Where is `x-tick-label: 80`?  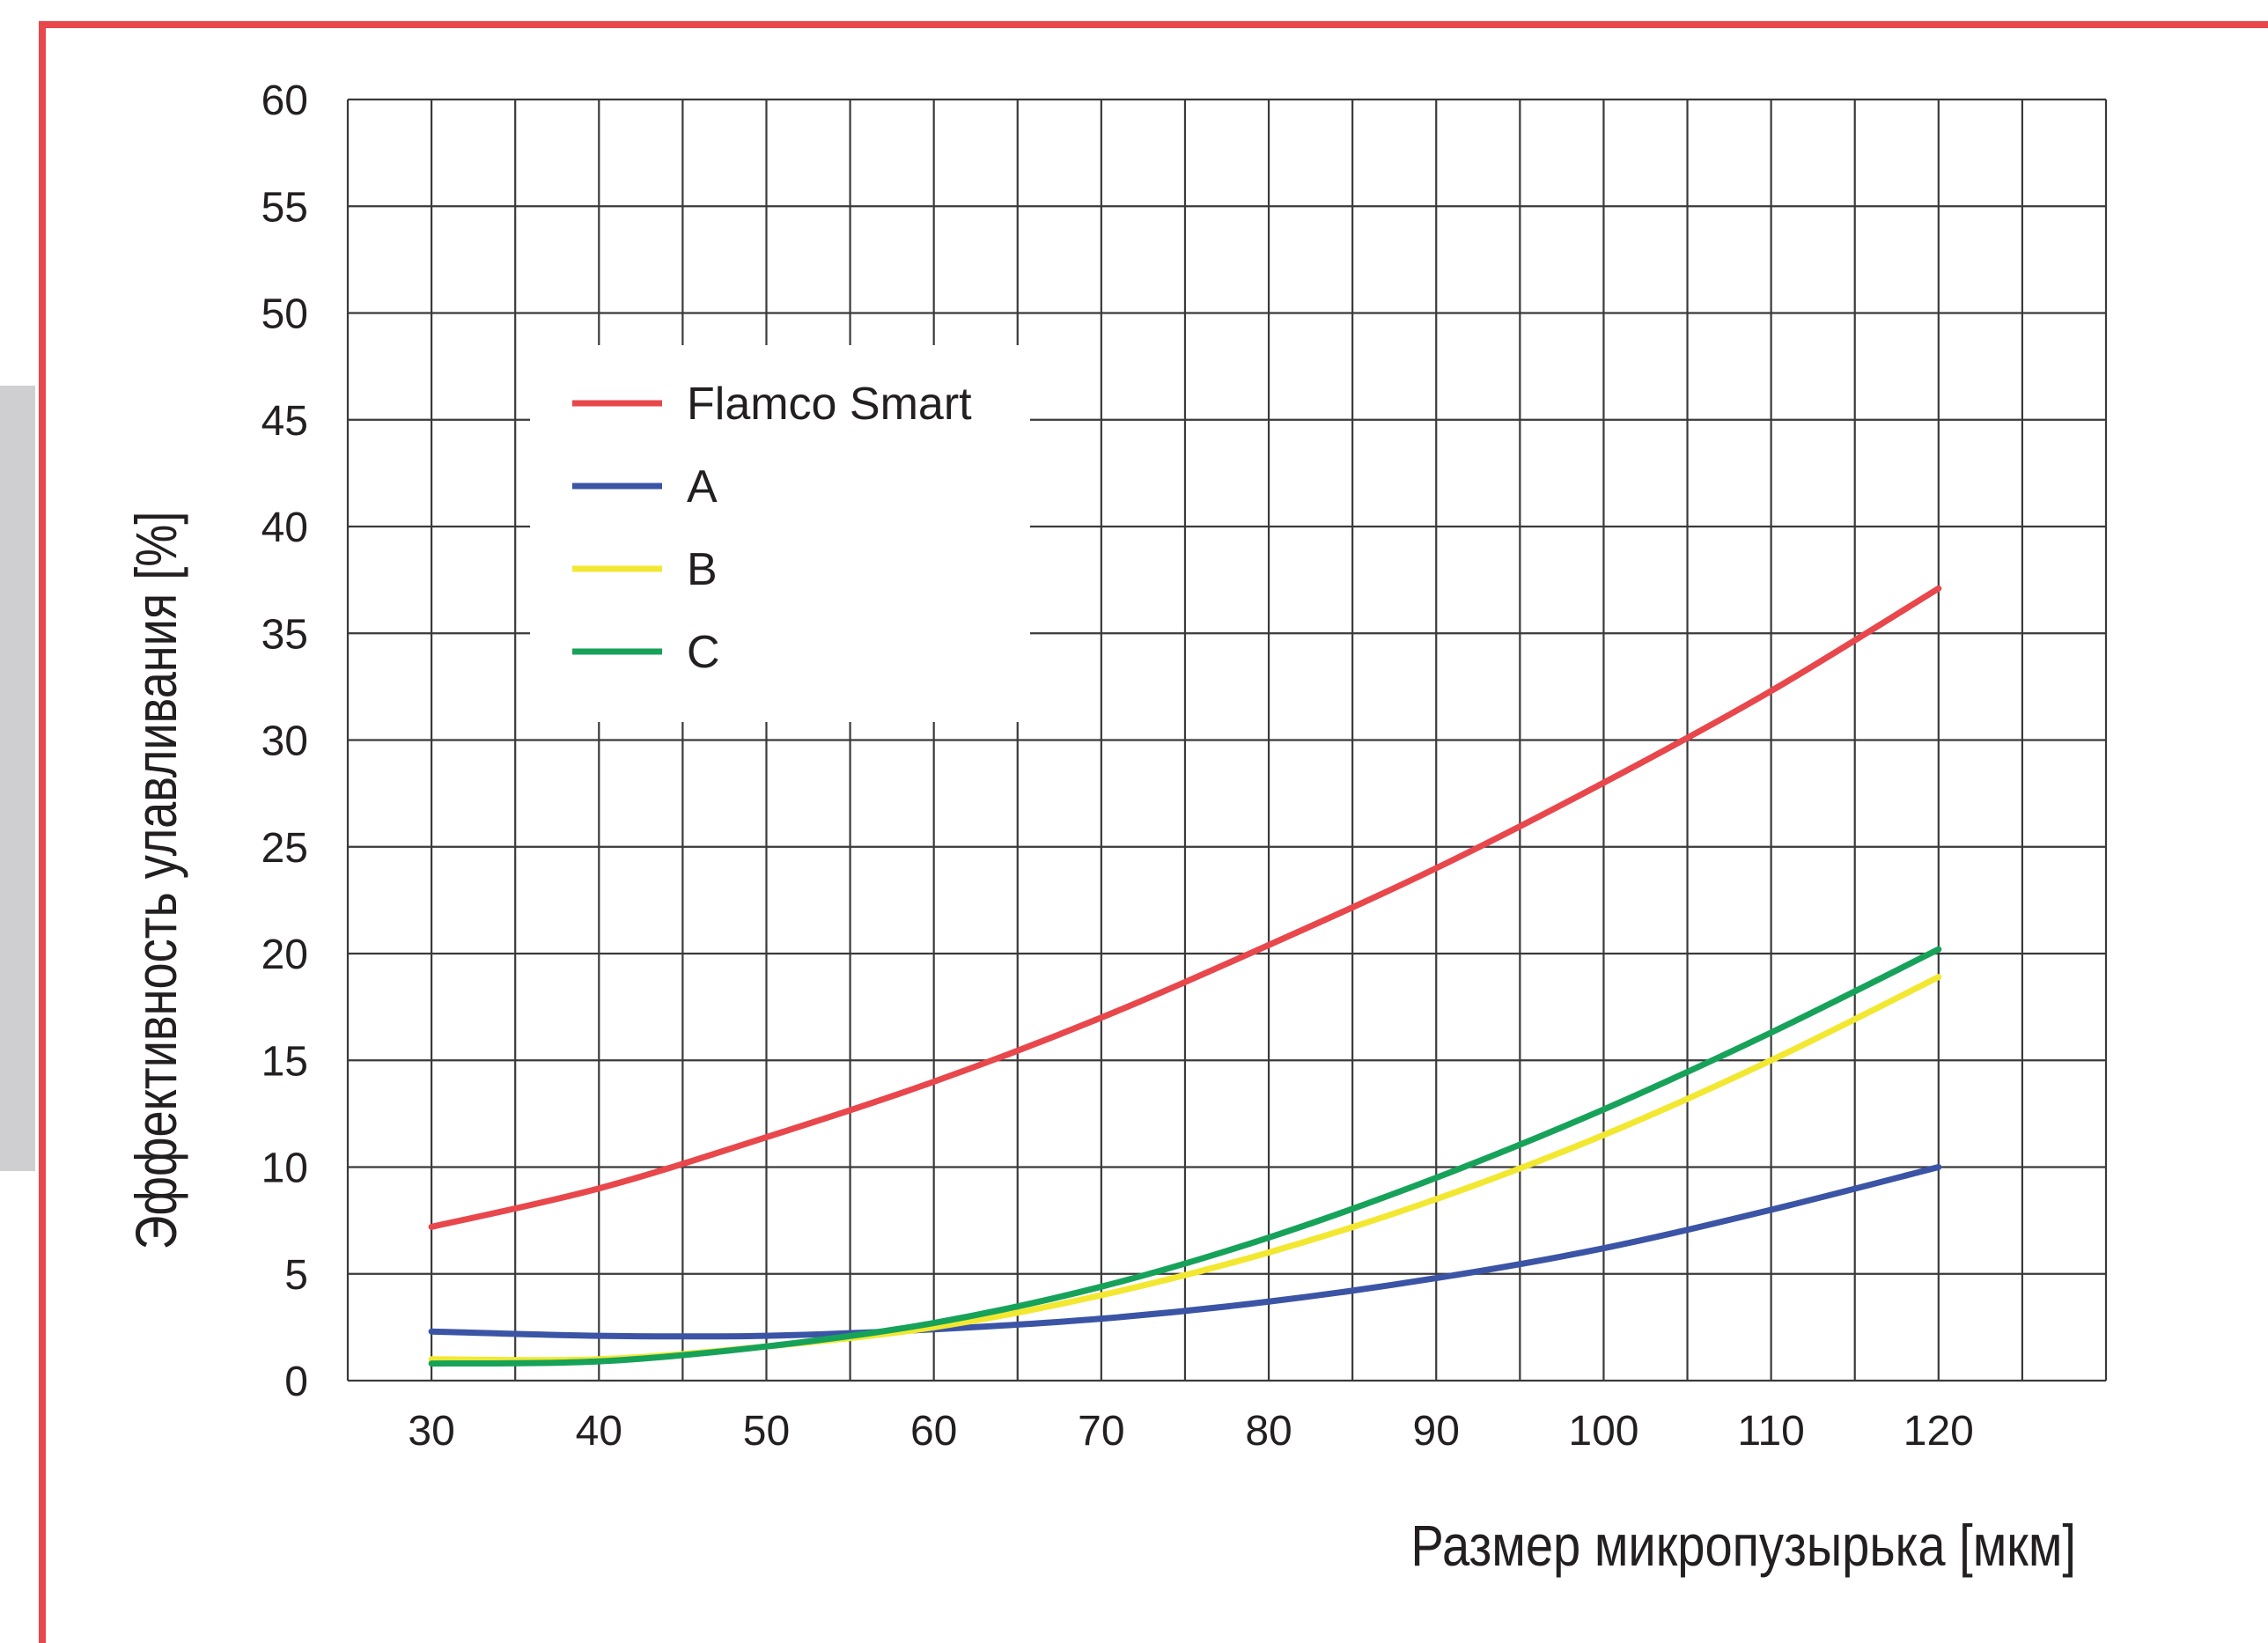
x-tick-label: 80 is located at coordinates (1268, 1431).